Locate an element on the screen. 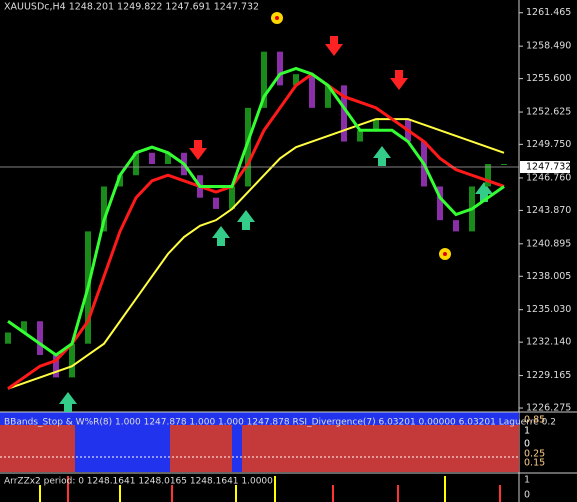 Image resolution: width=577 pixels, height=502 pixels. y-tick-label: 1229.165 is located at coordinates (548, 375).